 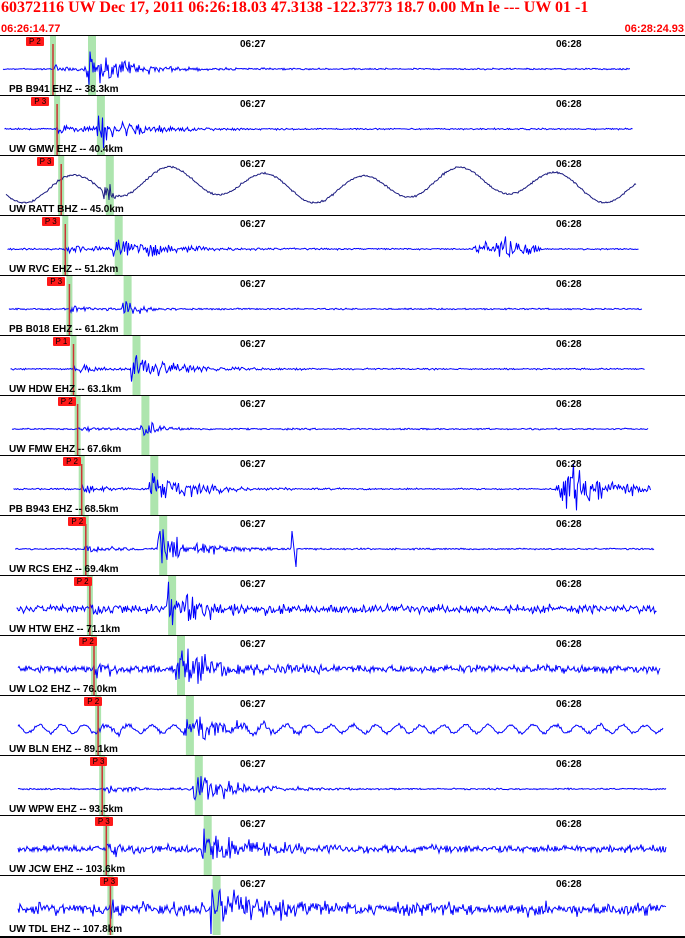 I want to click on trace-panel: P 2 06:27 06:28 UW FMW EHZ -- 67.6km, so click(x=342, y=425).